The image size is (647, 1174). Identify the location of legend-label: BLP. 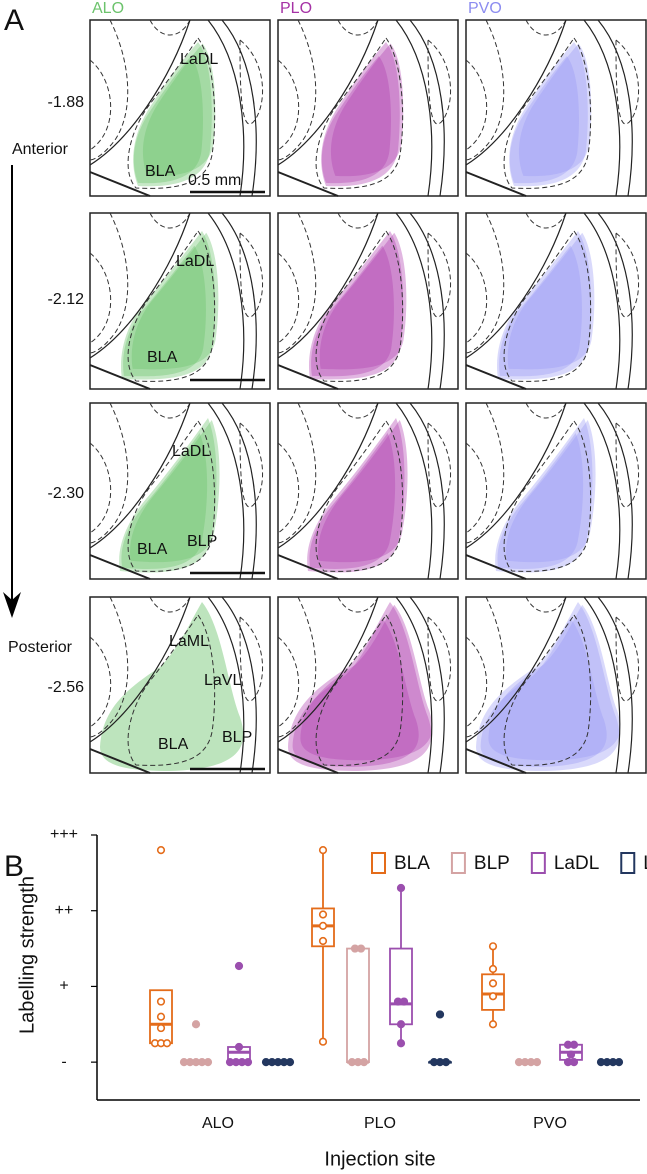
(492, 863).